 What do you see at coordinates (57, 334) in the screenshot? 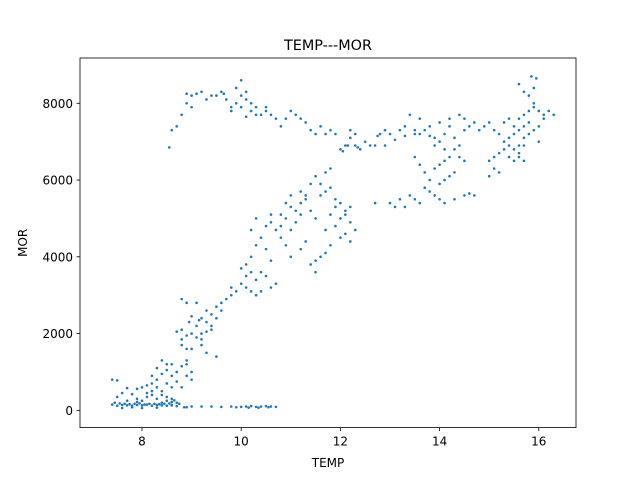
I see `y-tick-label: 2000` at bounding box center [57, 334].